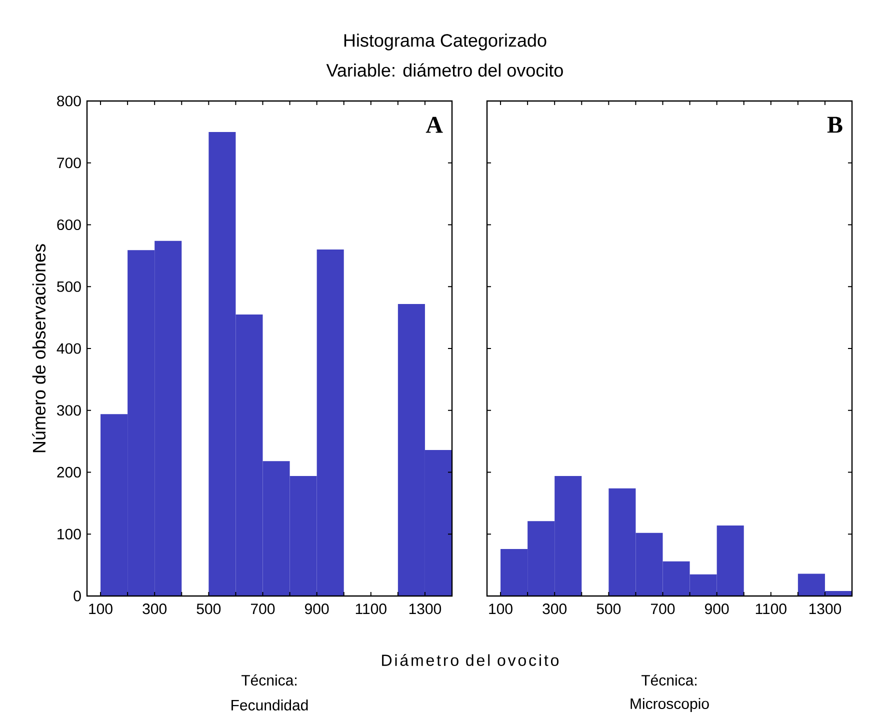 This screenshot has width=870, height=713. What do you see at coordinates (669, 705) in the screenshot?
I see `text: Microscopio` at bounding box center [669, 705].